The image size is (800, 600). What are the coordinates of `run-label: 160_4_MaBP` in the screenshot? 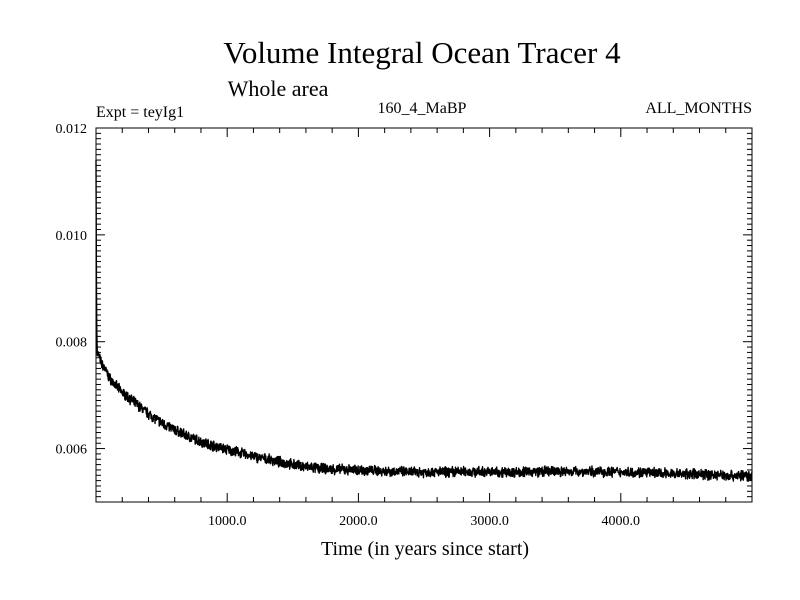 It's located at (422, 108).